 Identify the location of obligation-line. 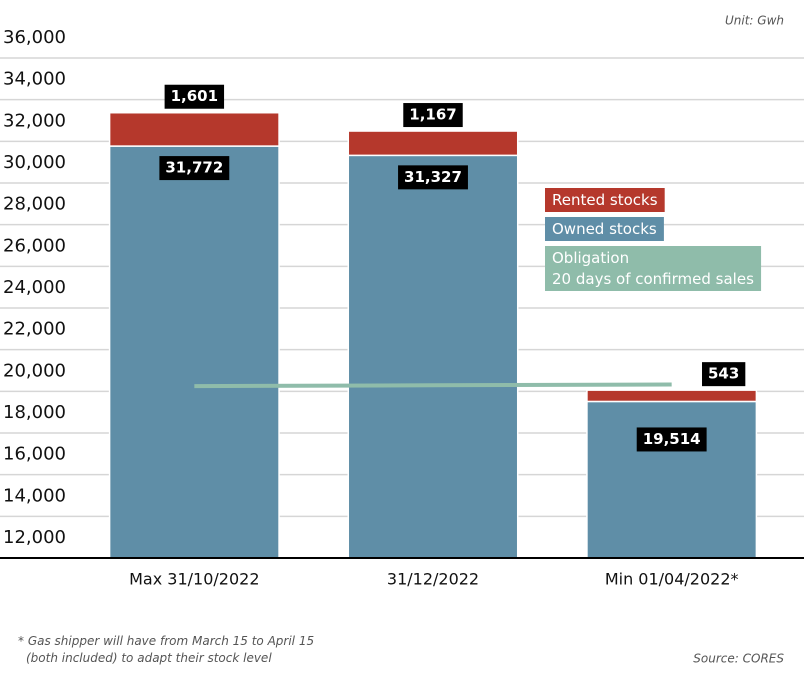
(433, 385).